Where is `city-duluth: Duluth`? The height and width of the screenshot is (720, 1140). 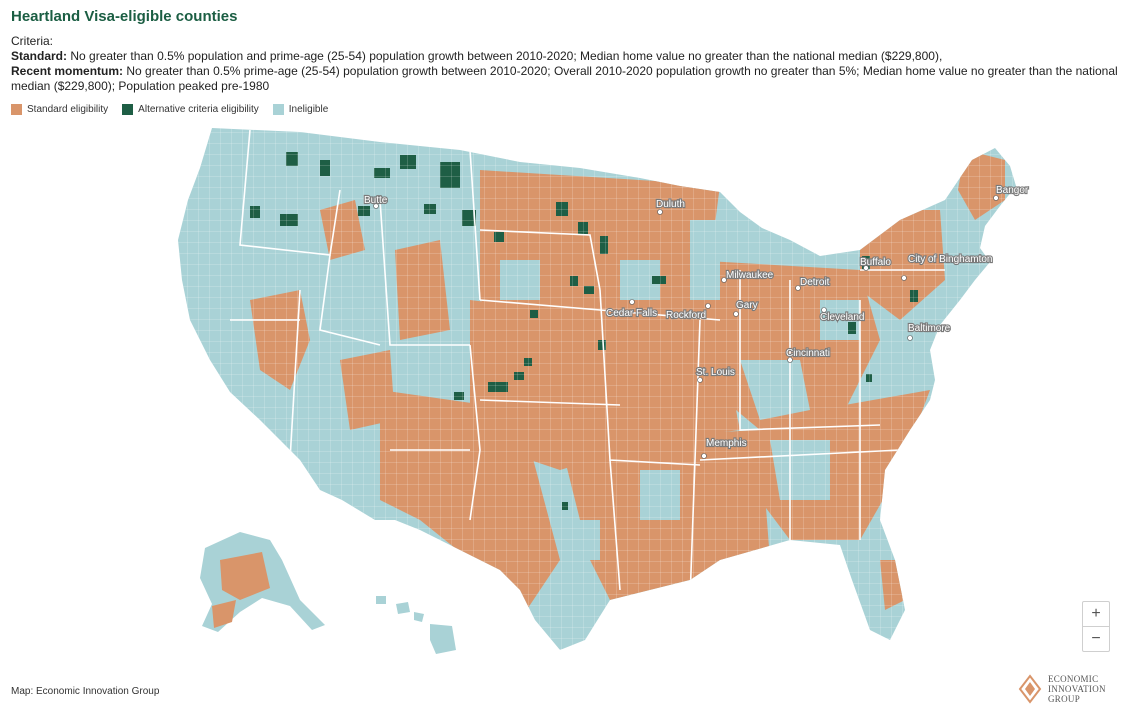 city-duluth: Duluth is located at coordinates (670, 206).